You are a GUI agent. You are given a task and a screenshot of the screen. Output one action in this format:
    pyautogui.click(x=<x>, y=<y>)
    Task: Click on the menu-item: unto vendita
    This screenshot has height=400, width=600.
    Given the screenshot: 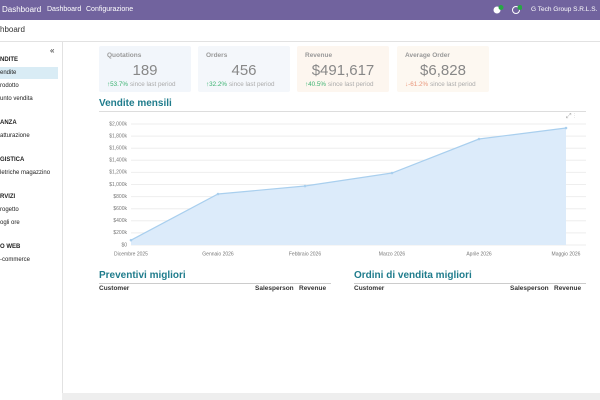 What is the action you would take?
    pyautogui.click(x=16, y=99)
    